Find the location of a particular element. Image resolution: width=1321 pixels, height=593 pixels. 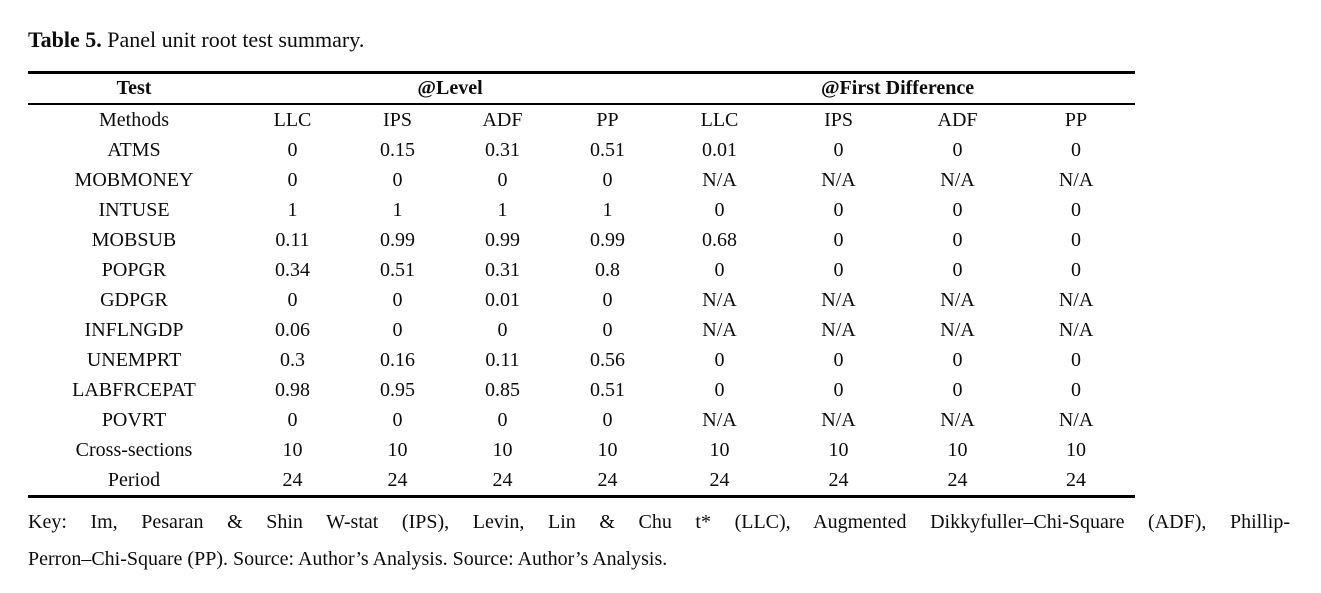

row-label: MOBMONEY is located at coordinates (134, 179).